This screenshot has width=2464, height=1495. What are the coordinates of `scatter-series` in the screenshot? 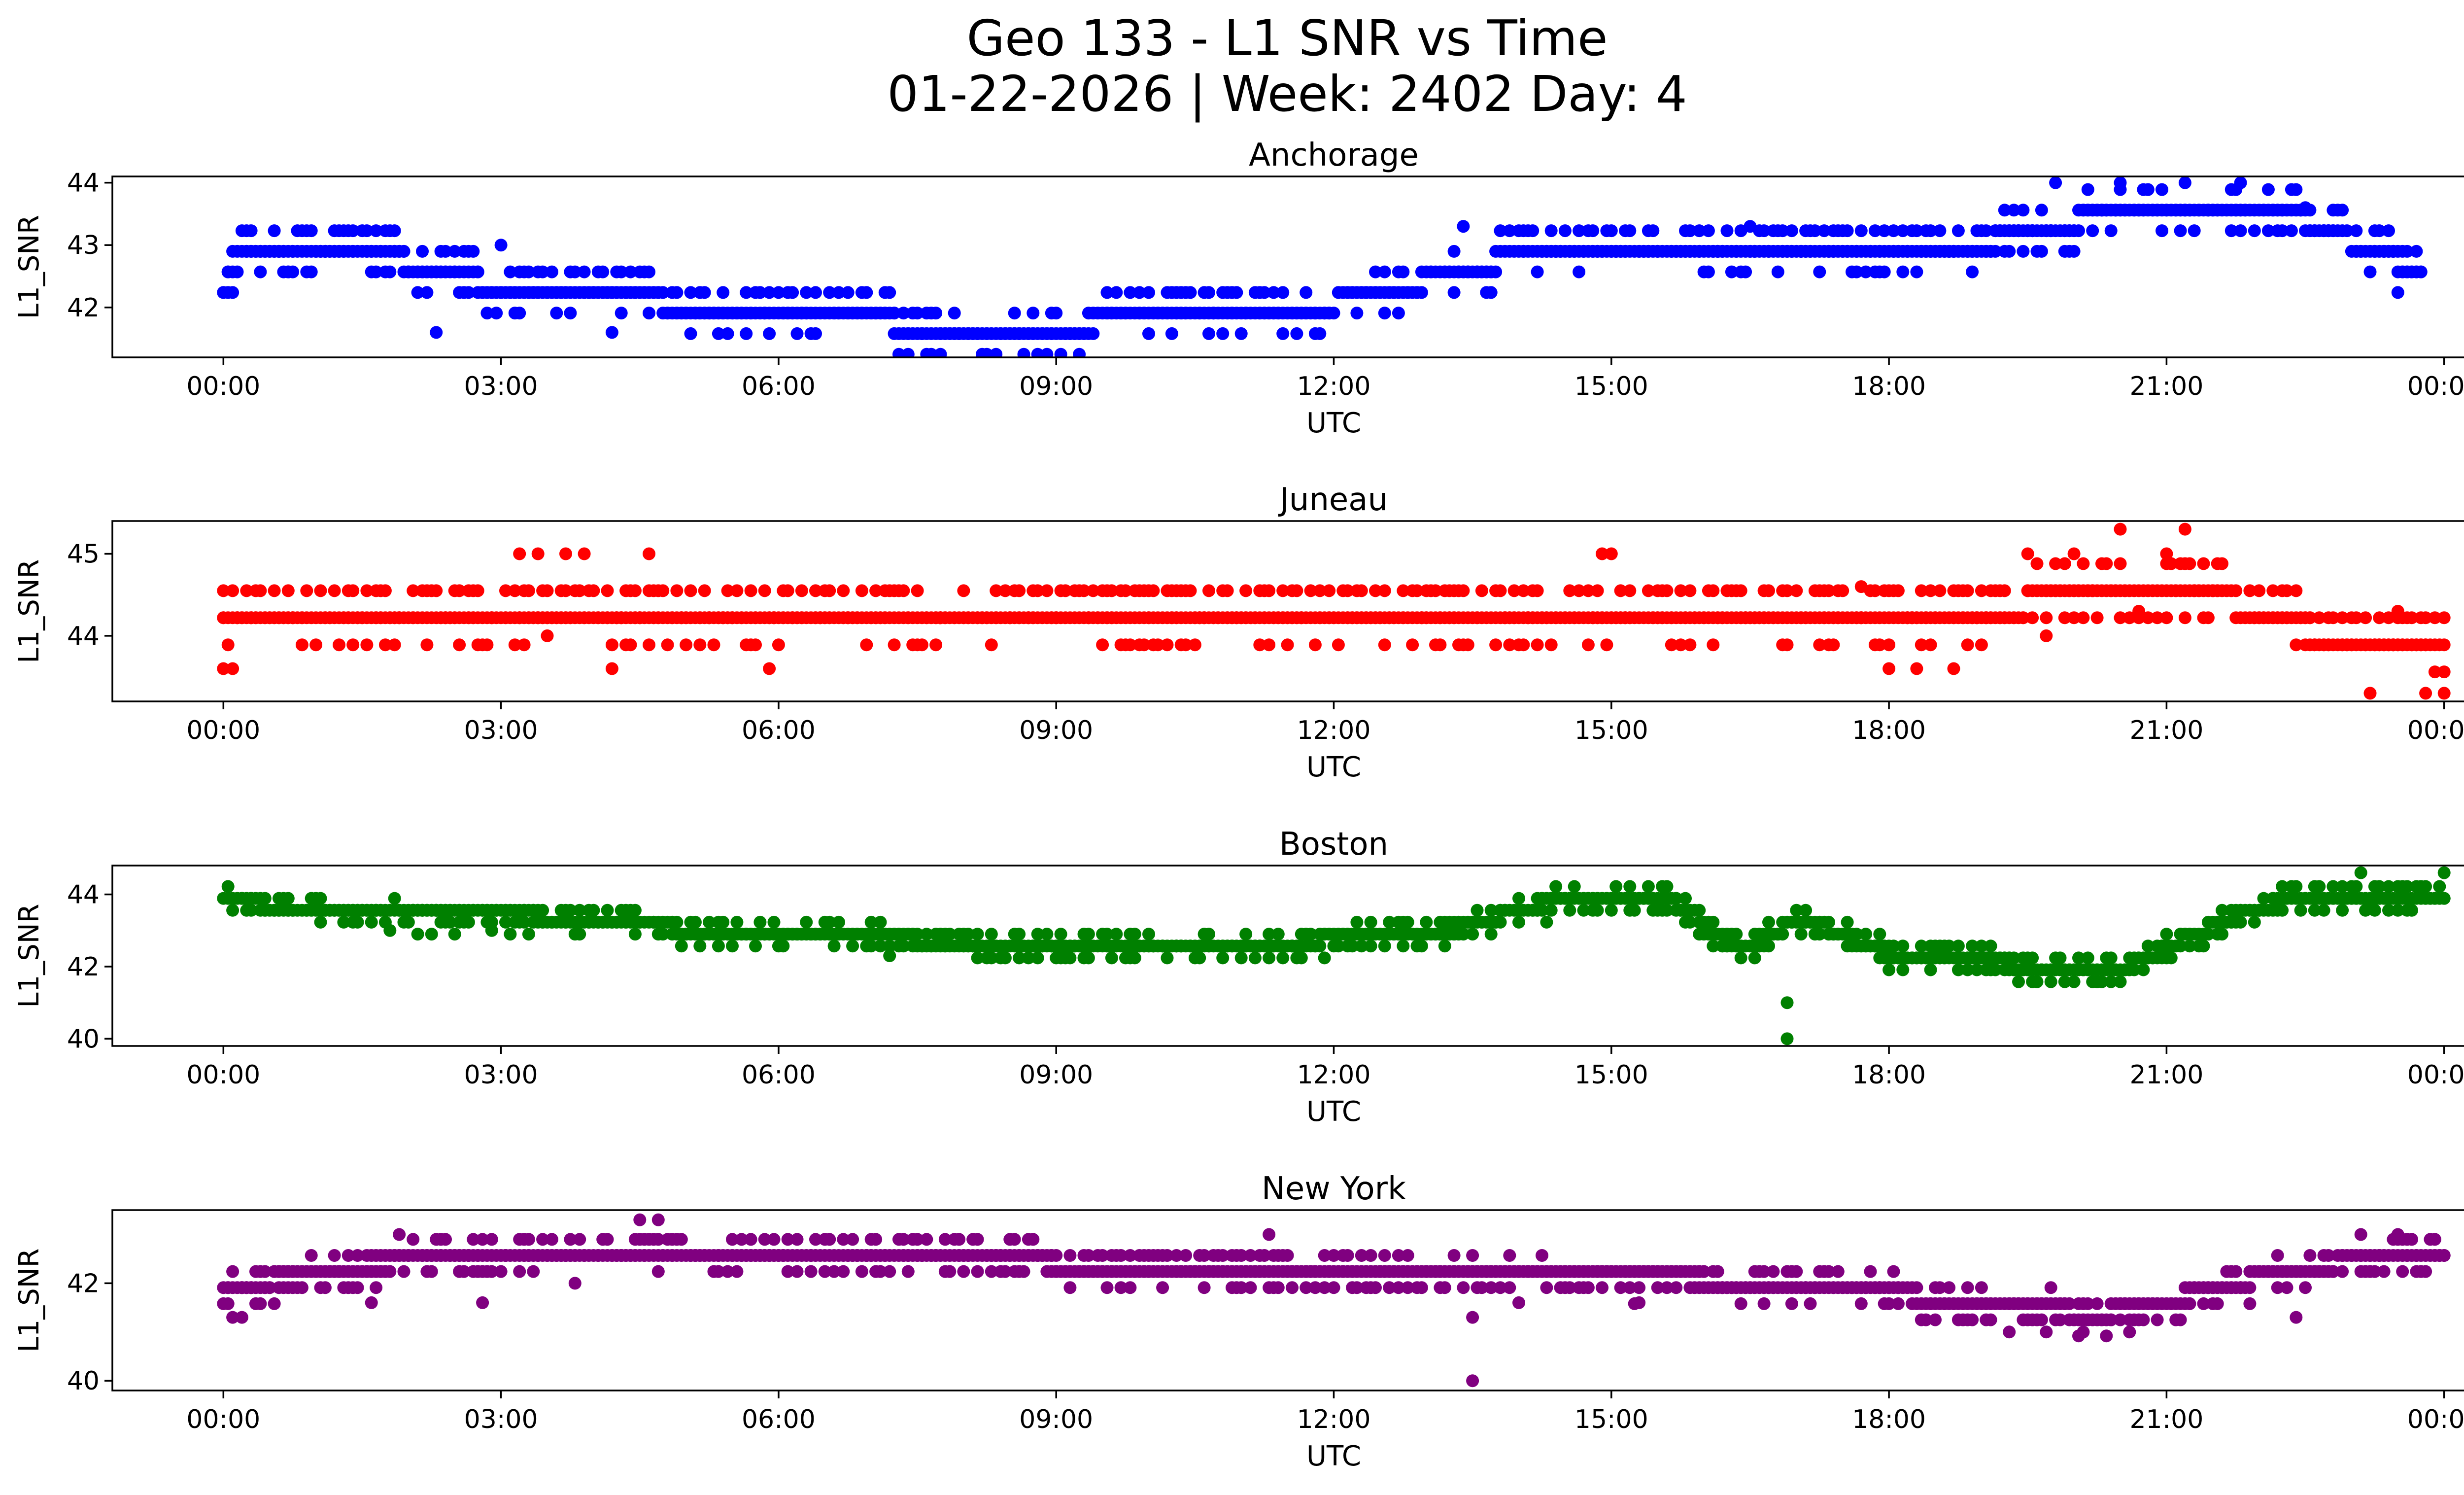 It's located at (1322, 266).